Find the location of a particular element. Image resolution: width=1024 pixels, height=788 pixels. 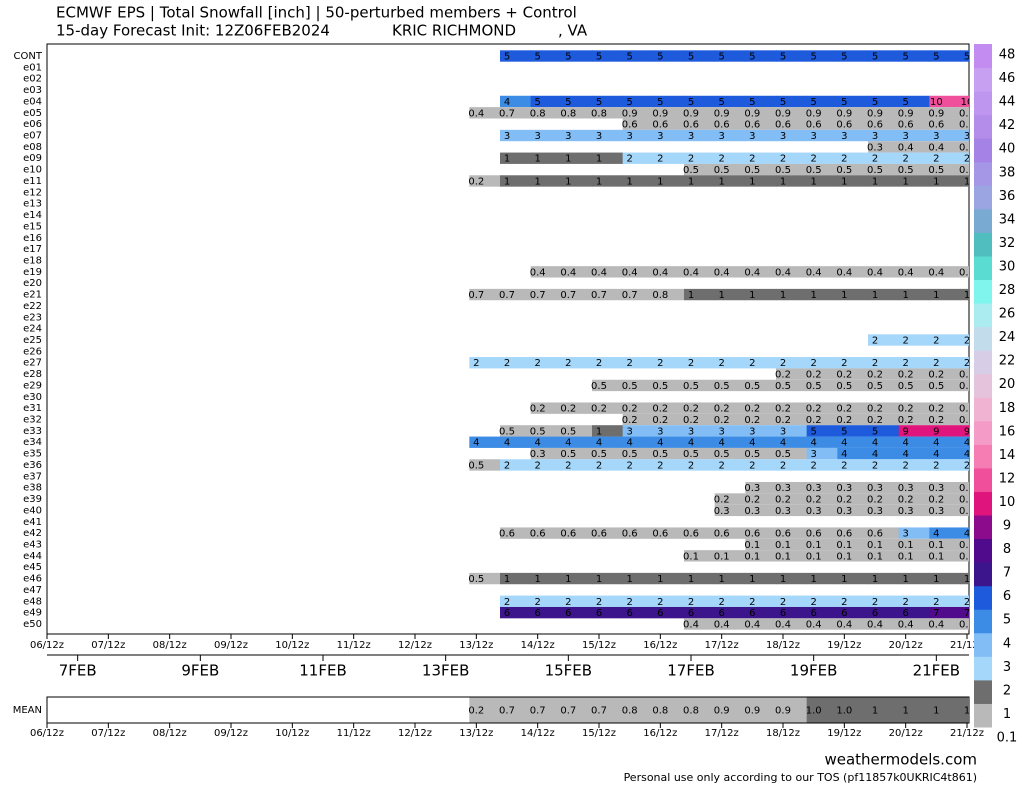

cell-label: 4 is located at coordinates (568, 443).